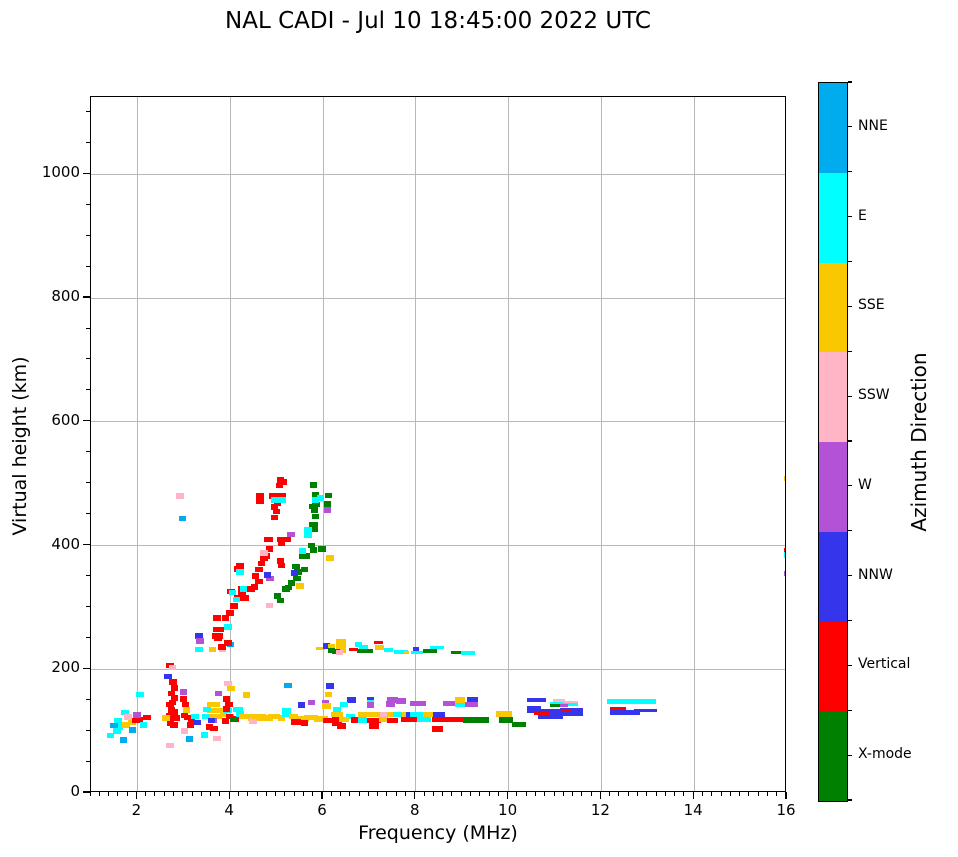 Image resolution: width=958 pixels, height=857 pixels. What do you see at coordinates (874, 395) in the screenshot?
I see `colorbar-category-label: SSW` at bounding box center [874, 395].